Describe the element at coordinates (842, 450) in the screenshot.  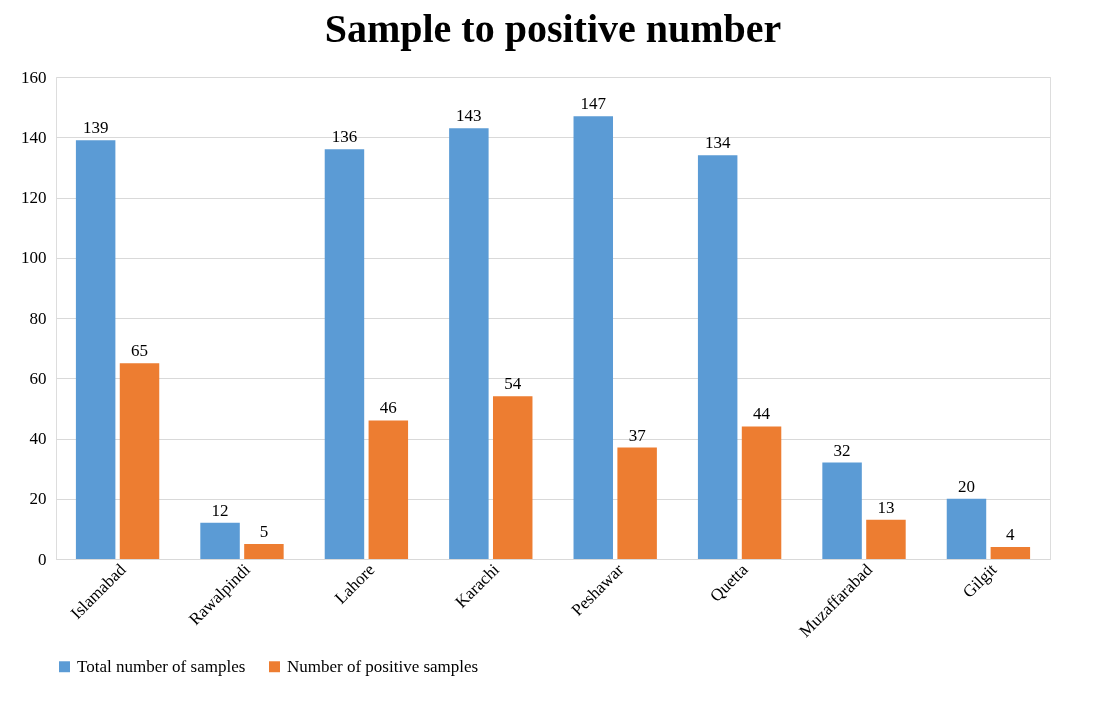
I see `data-label: 32` at that location.